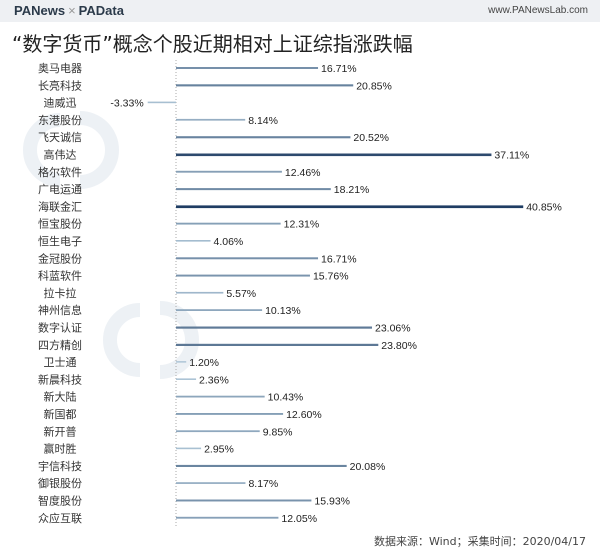 The height and width of the screenshot is (556, 600). What do you see at coordinates (544, 207) in the screenshot?
I see `value-label: 40.85%` at bounding box center [544, 207].